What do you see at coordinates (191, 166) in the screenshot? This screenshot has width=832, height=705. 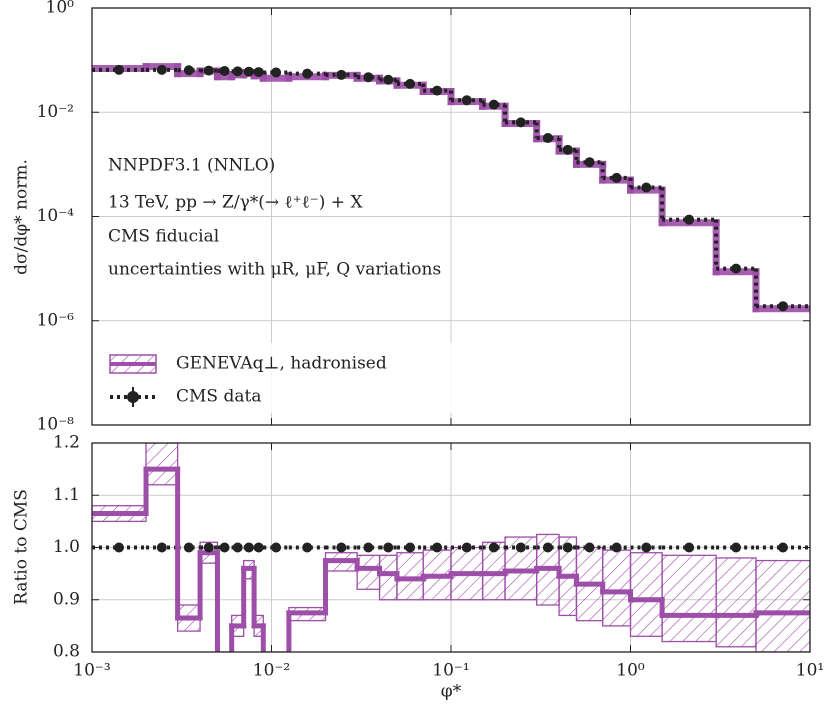 I see `annotation: NNPDF3.1 (NNLO)` at bounding box center [191, 166].